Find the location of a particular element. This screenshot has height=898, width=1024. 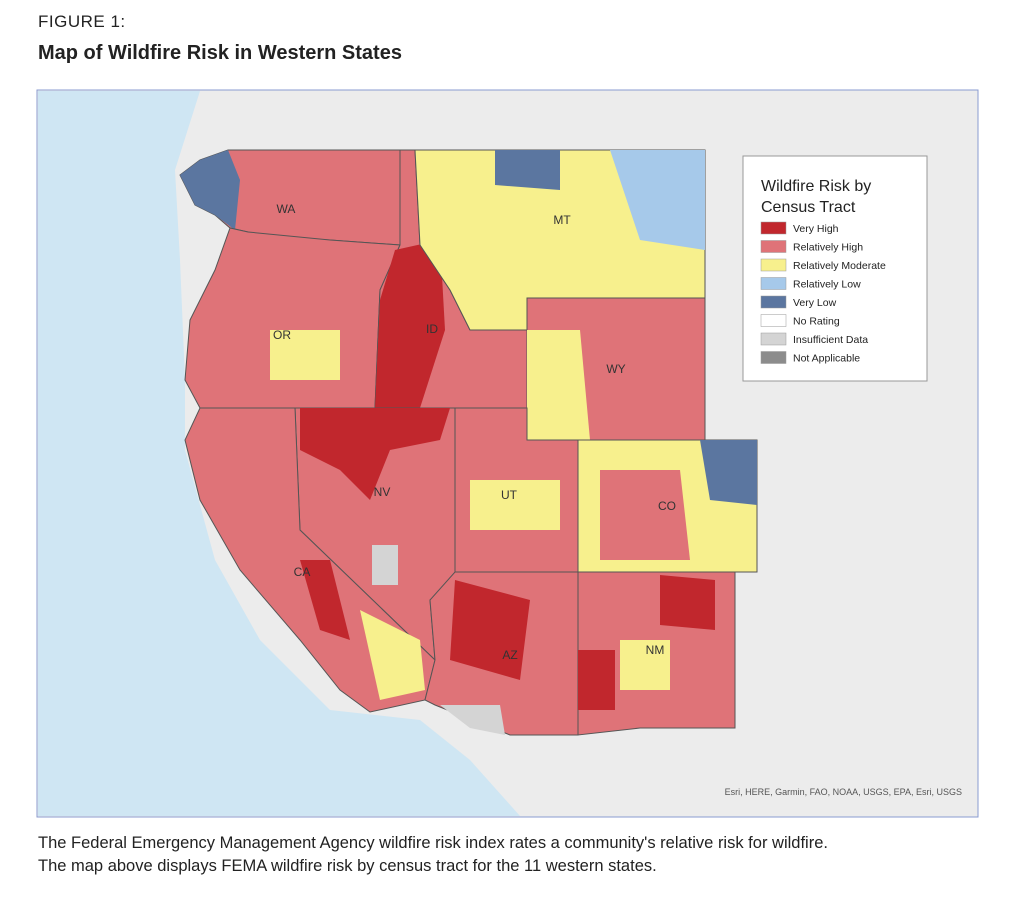

legend-label: Insufficient Data is located at coordinates (830, 340).